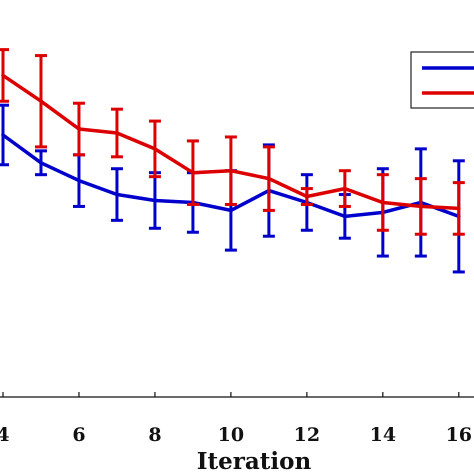 Image resolution: width=474 pixels, height=474 pixels. Describe the element at coordinates (5, 435) in the screenshot. I see `x-tick-label: 4` at that location.